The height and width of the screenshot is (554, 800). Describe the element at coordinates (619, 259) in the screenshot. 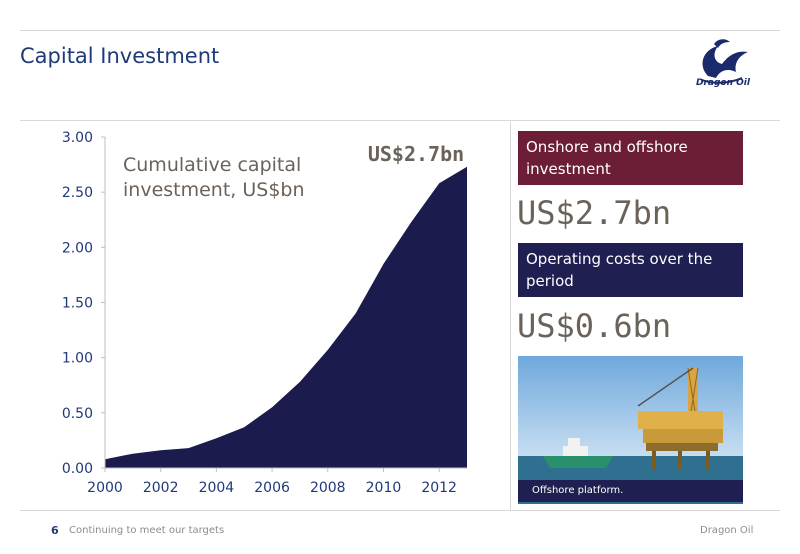

I see `box2-line-1: Operating costs over the` at that location.